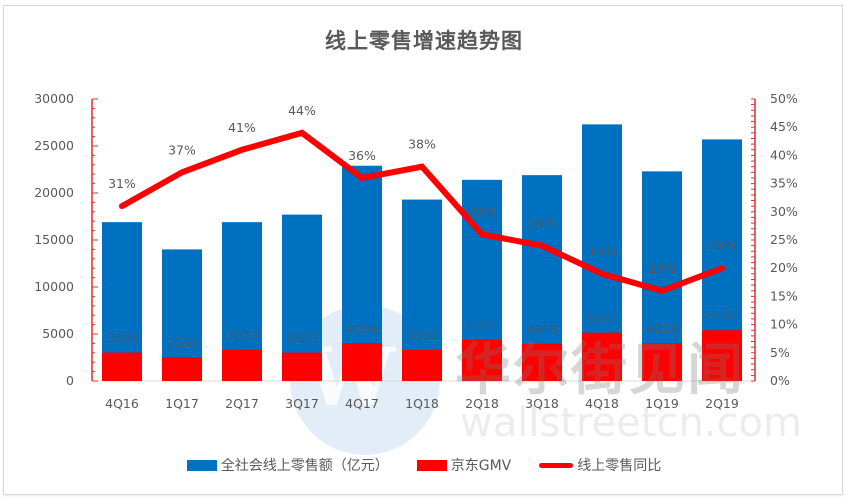 Image resolution: width=848 pixels, height=501 pixels. Describe the element at coordinates (482, 211) in the screenshot. I see `yoy-data-label: 26%` at that location.